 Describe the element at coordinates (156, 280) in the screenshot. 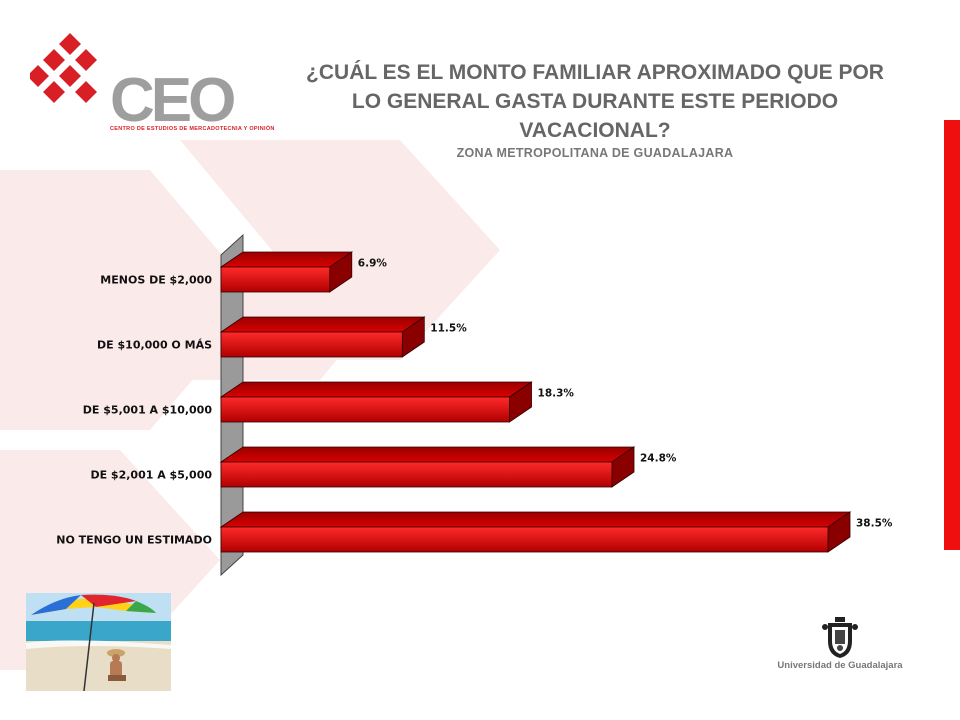

I see `category-label: MENOS DE $2,000` at that location.